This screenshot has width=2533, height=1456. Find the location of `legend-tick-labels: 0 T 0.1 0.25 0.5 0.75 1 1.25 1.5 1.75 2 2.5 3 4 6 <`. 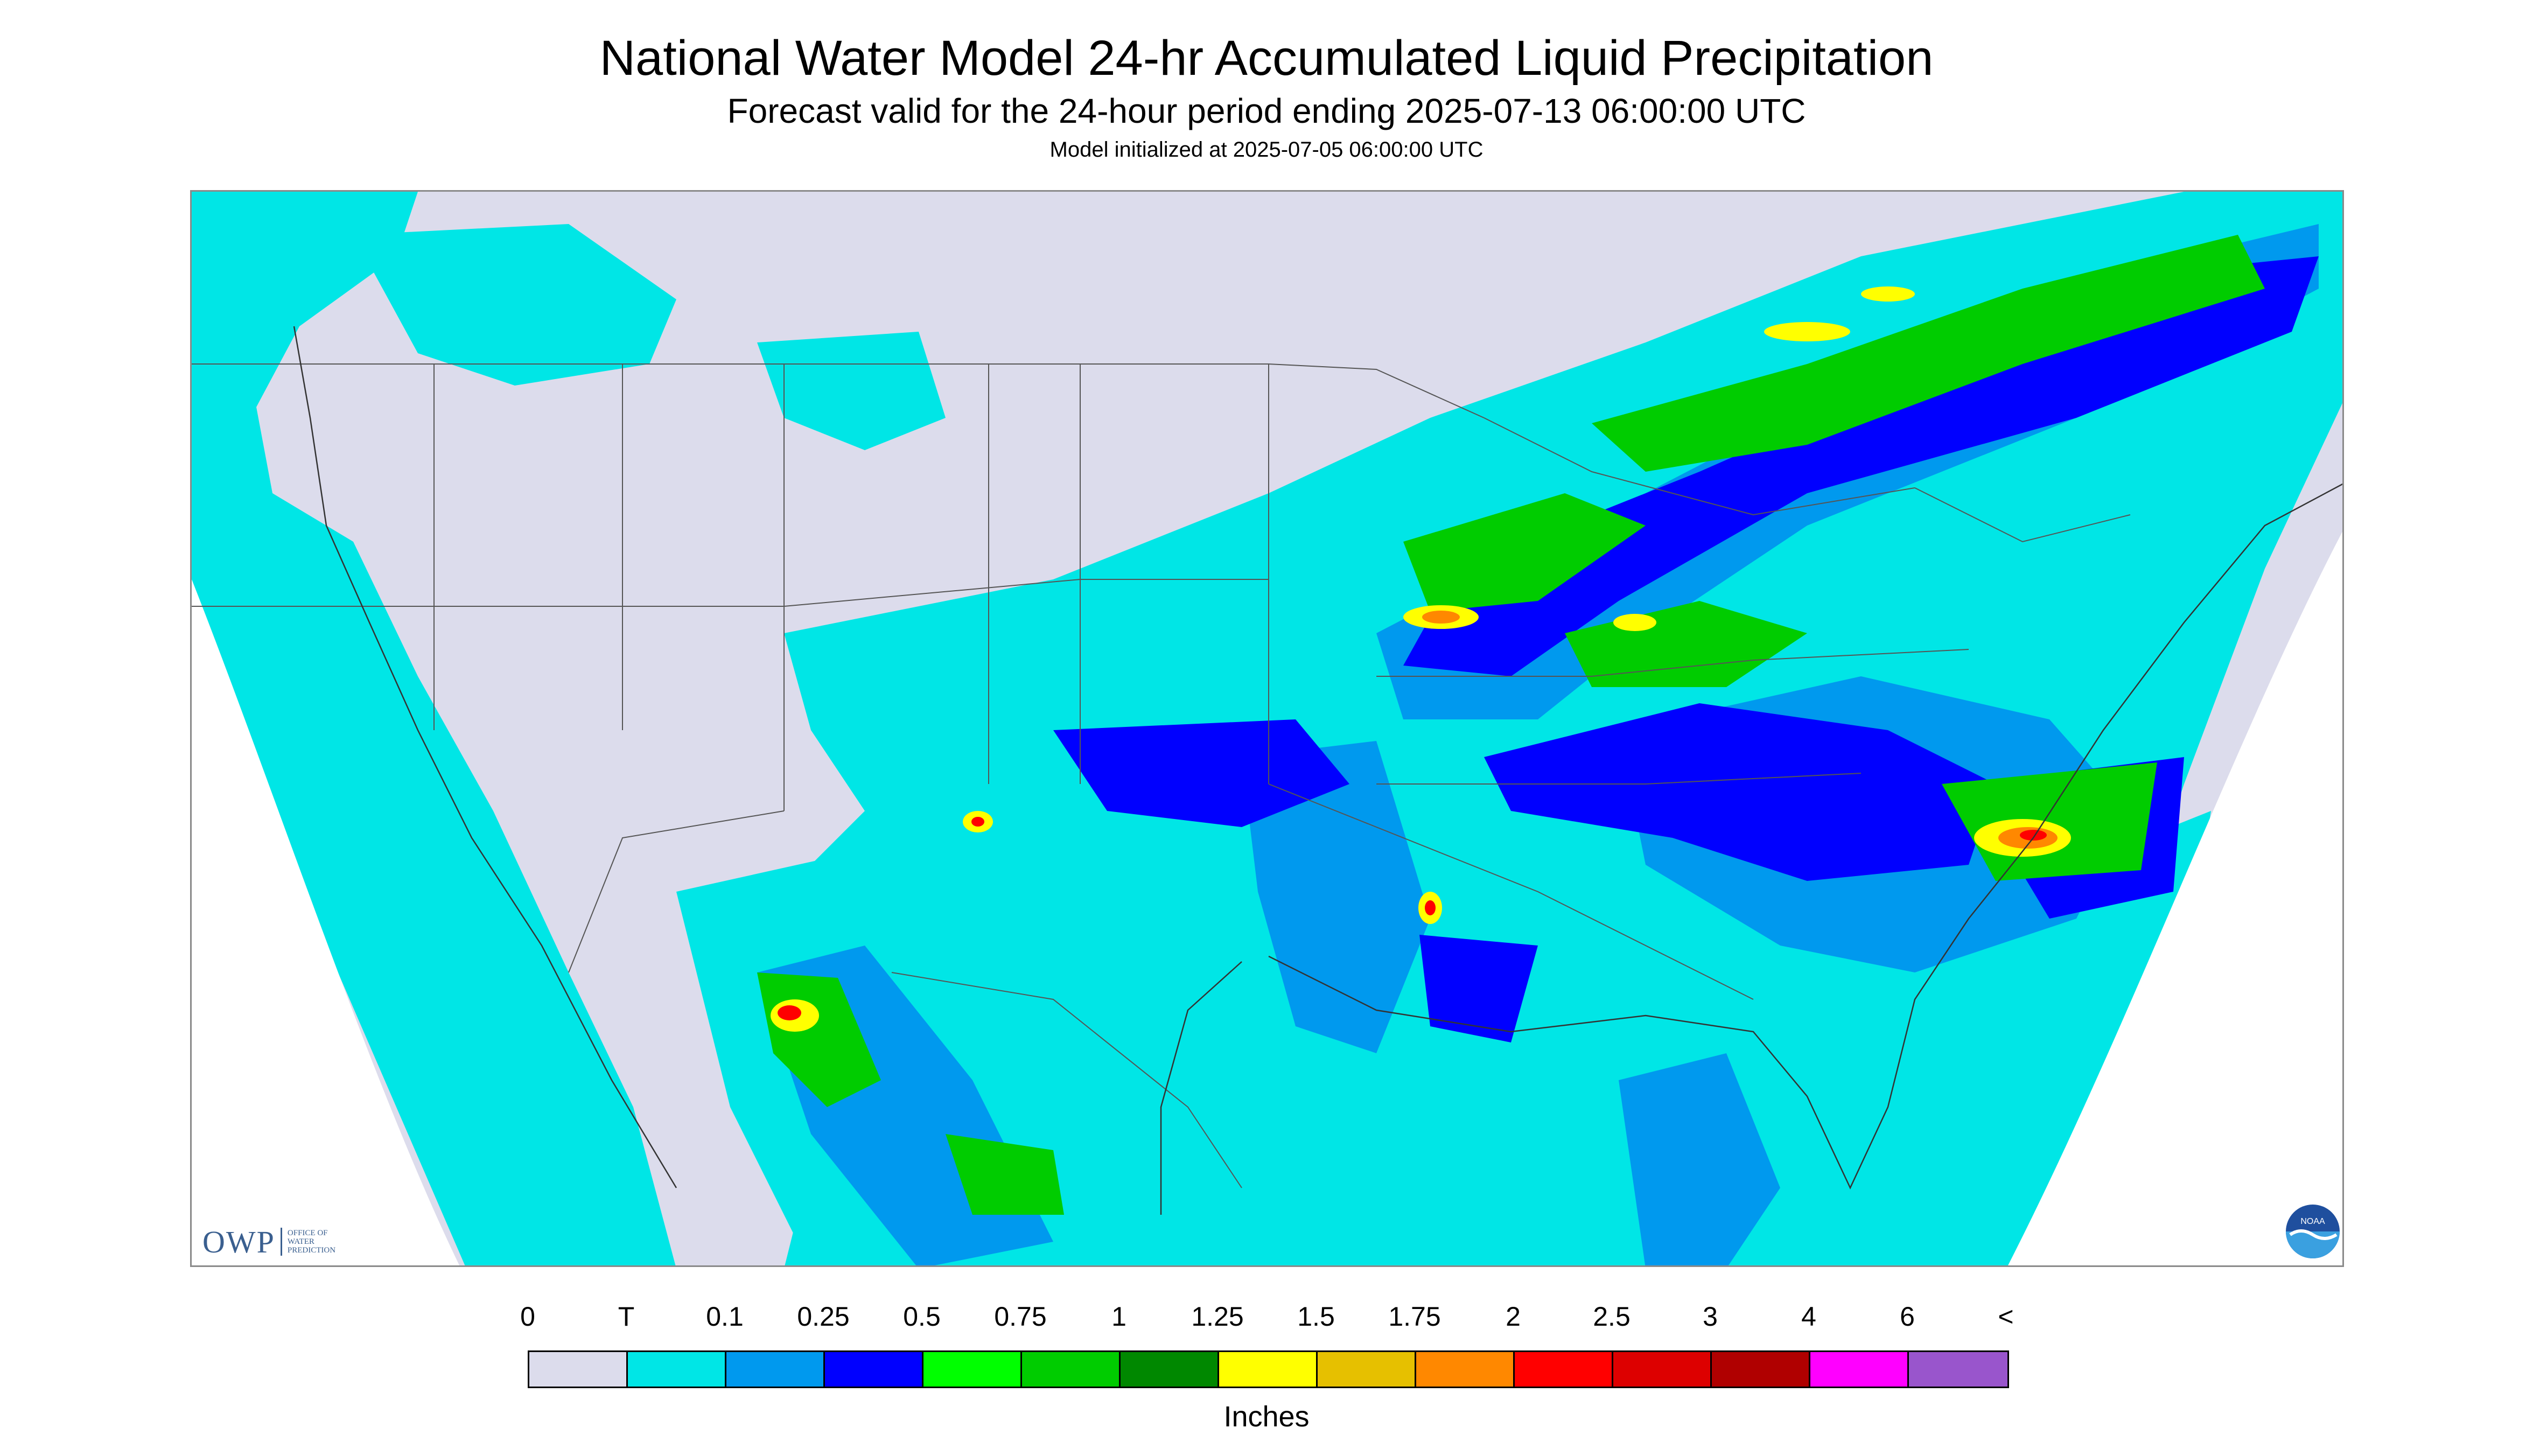

legend-tick-labels: 0 T 0.1 0.25 0.5 0.75 1 1.25 1.5 1.75 2 2.5 3 4 6 < is located at coordinates (1267, 1318).